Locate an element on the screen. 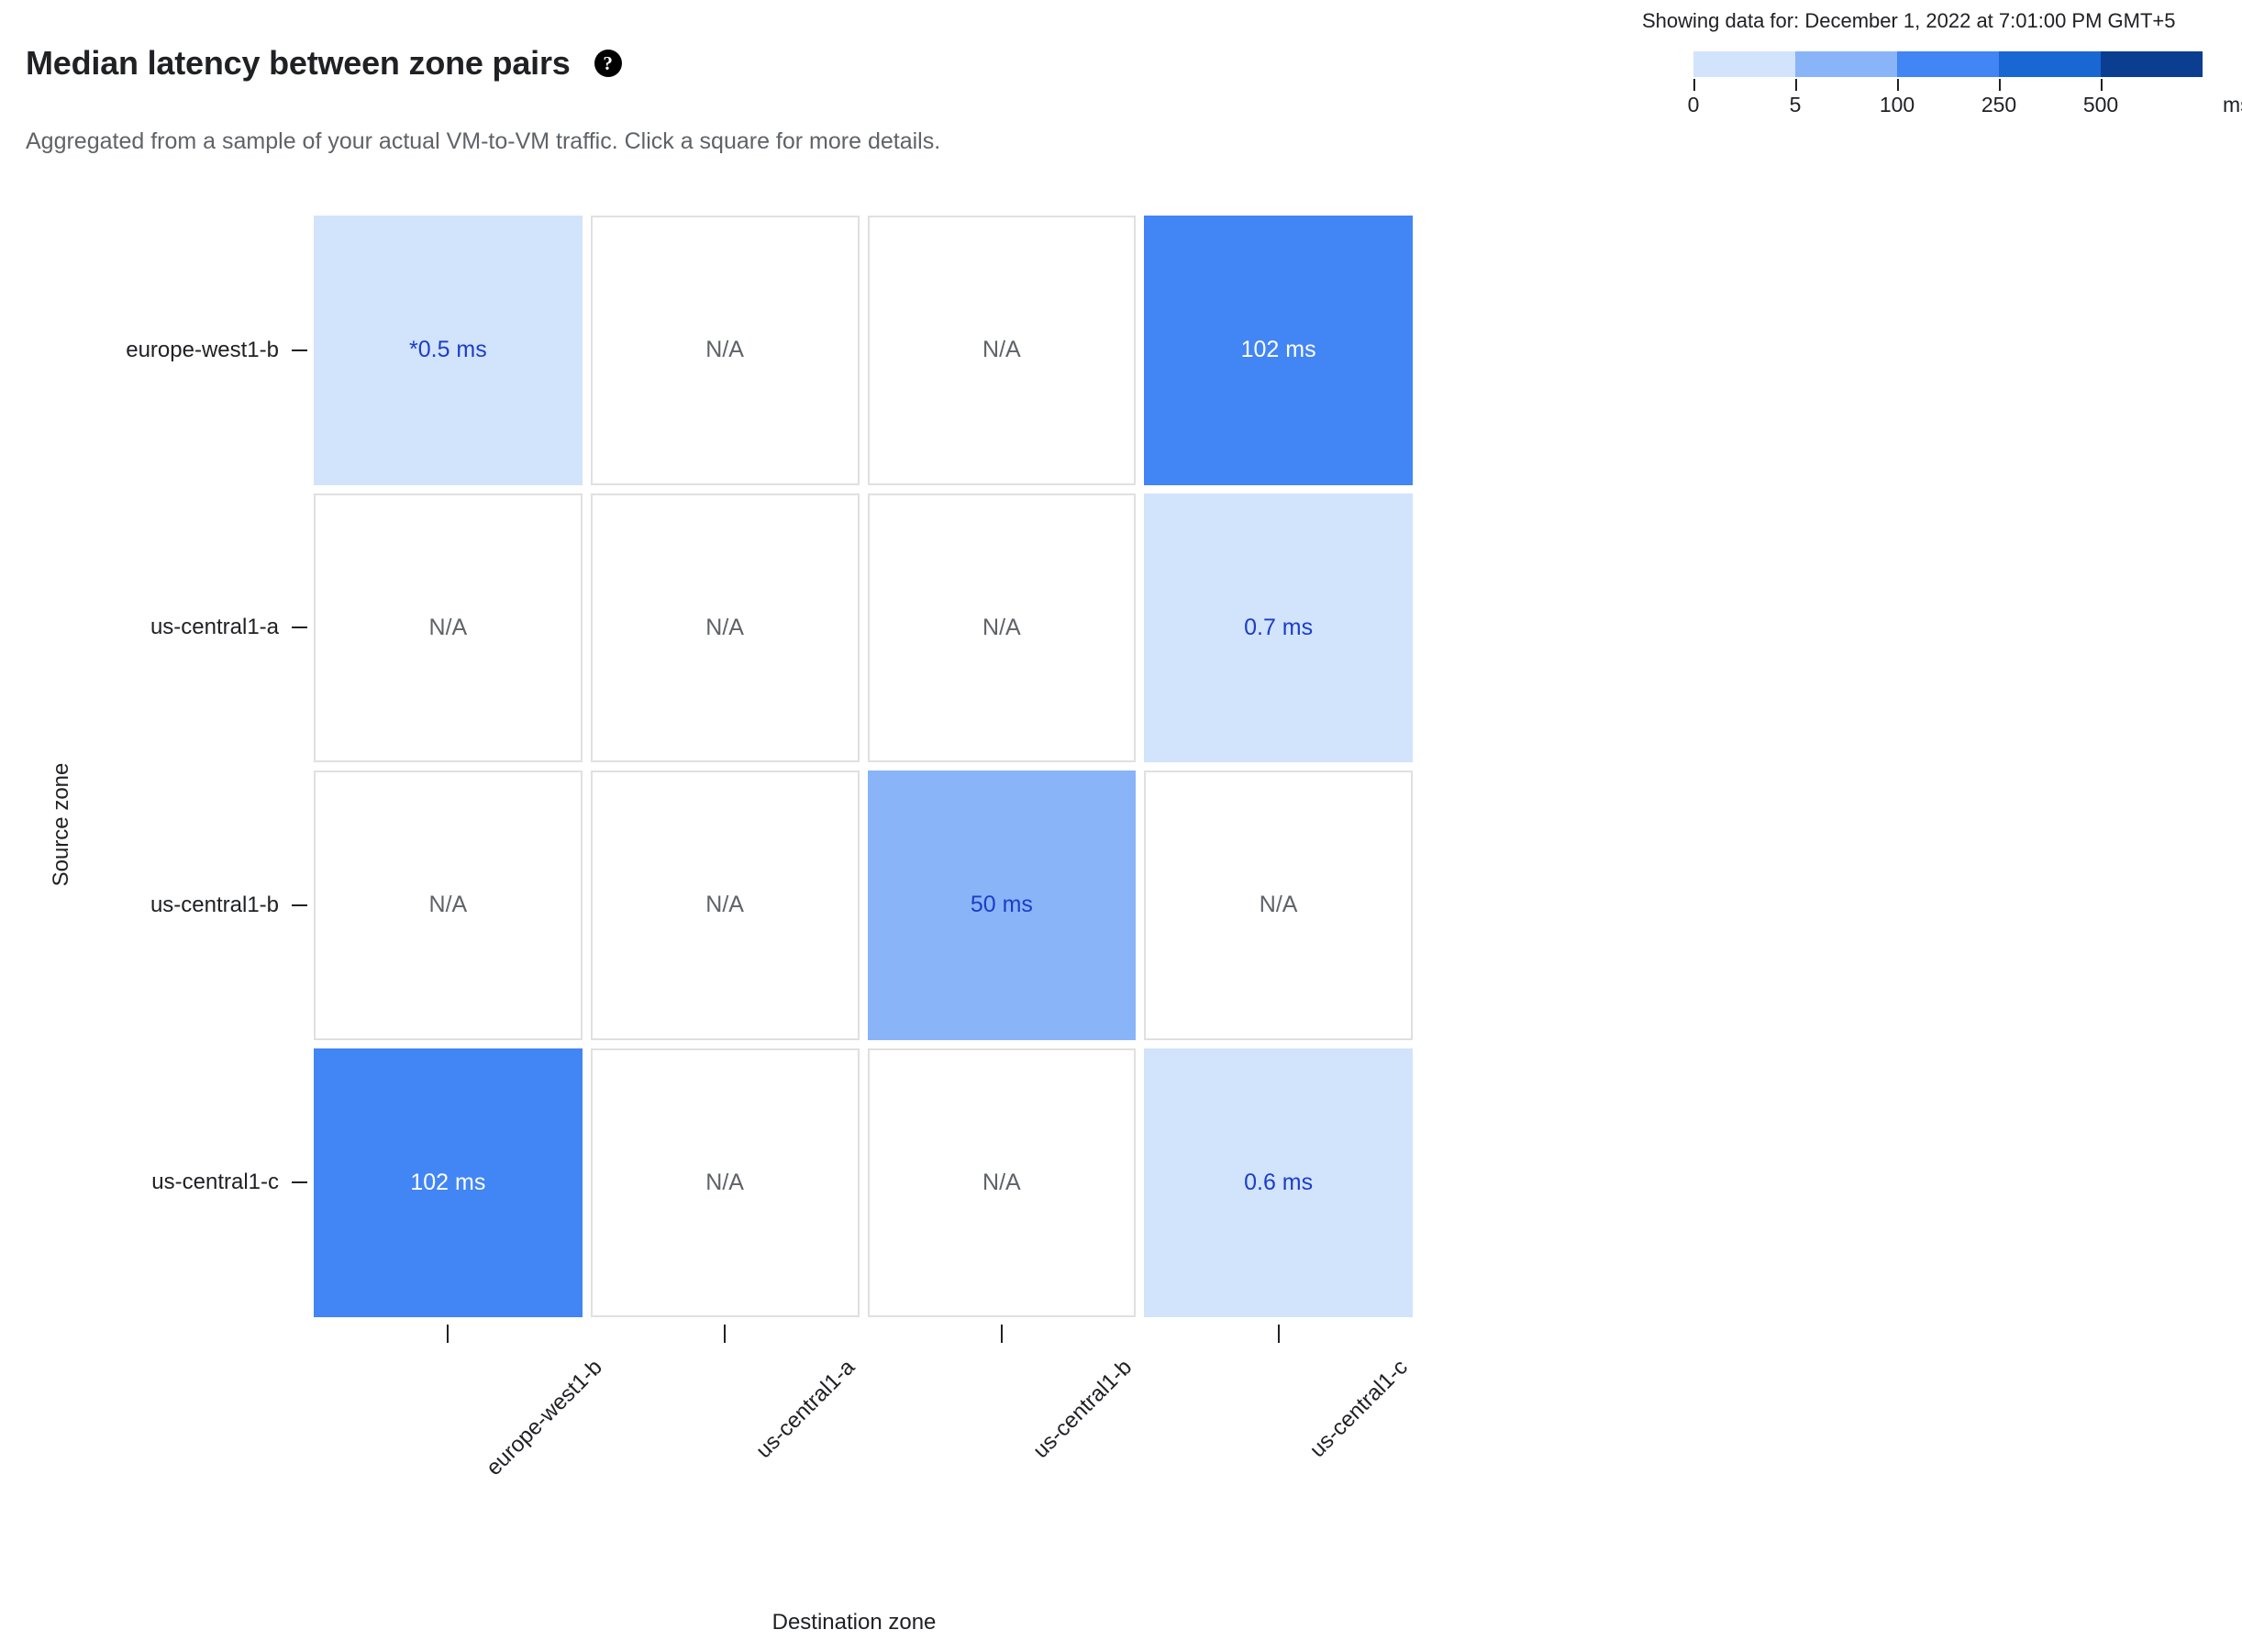 The height and width of the screenshot is (1652, 2242). legend-tick-label-0: 0 is located at coordinates (1693, 105).